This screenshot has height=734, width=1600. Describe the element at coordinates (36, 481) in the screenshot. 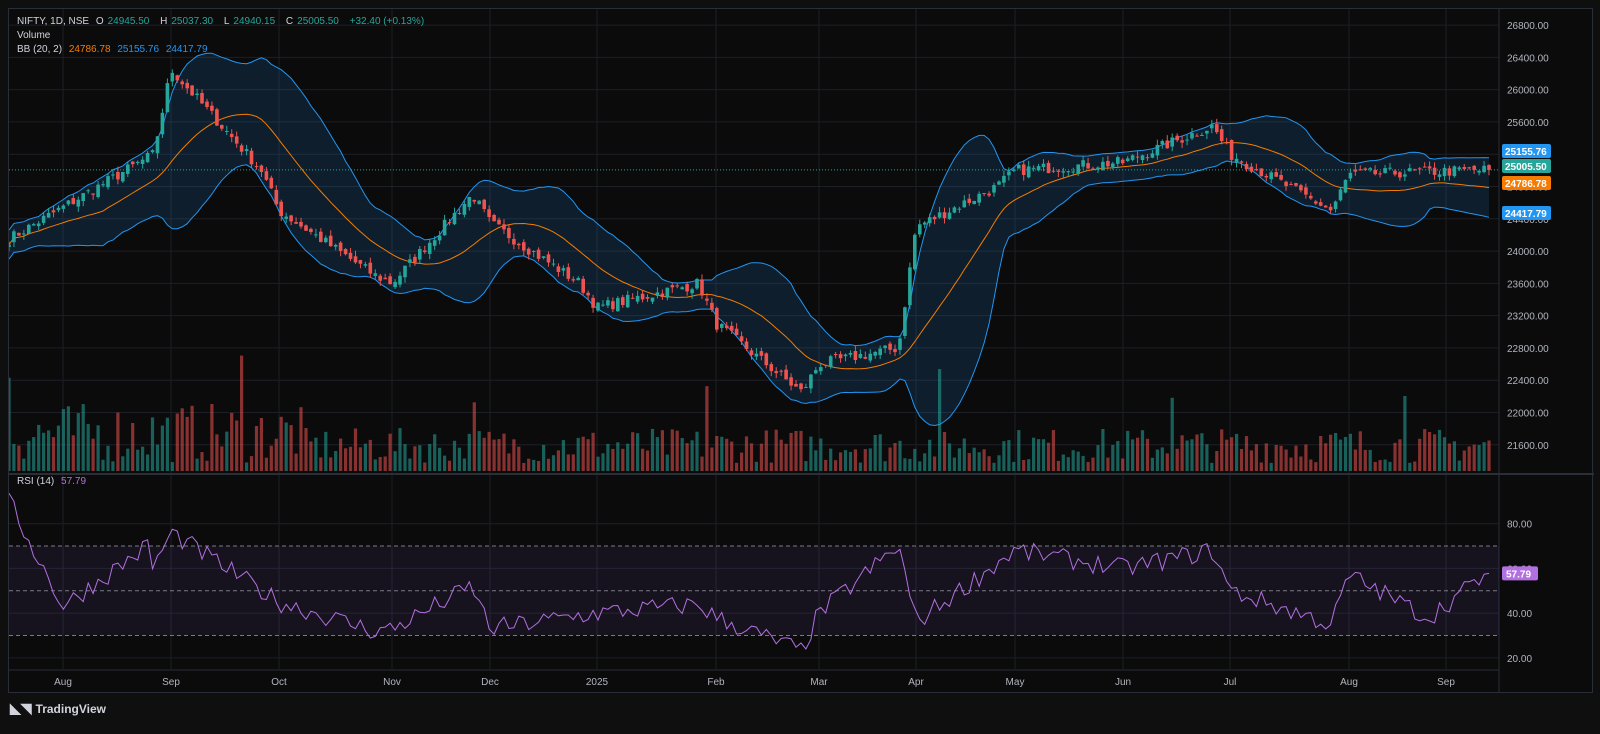

I see `rsi-label: RSI (14)` at that location.